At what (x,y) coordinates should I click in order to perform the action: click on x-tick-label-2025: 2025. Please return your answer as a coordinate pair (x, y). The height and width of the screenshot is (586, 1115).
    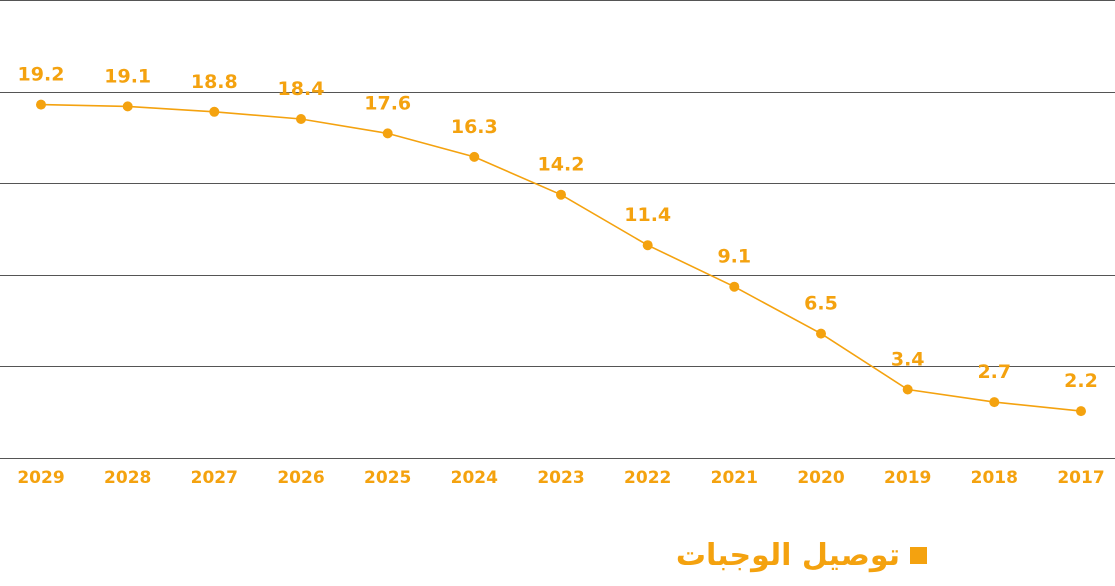
    Looking at the image, I should click on (387, 478).